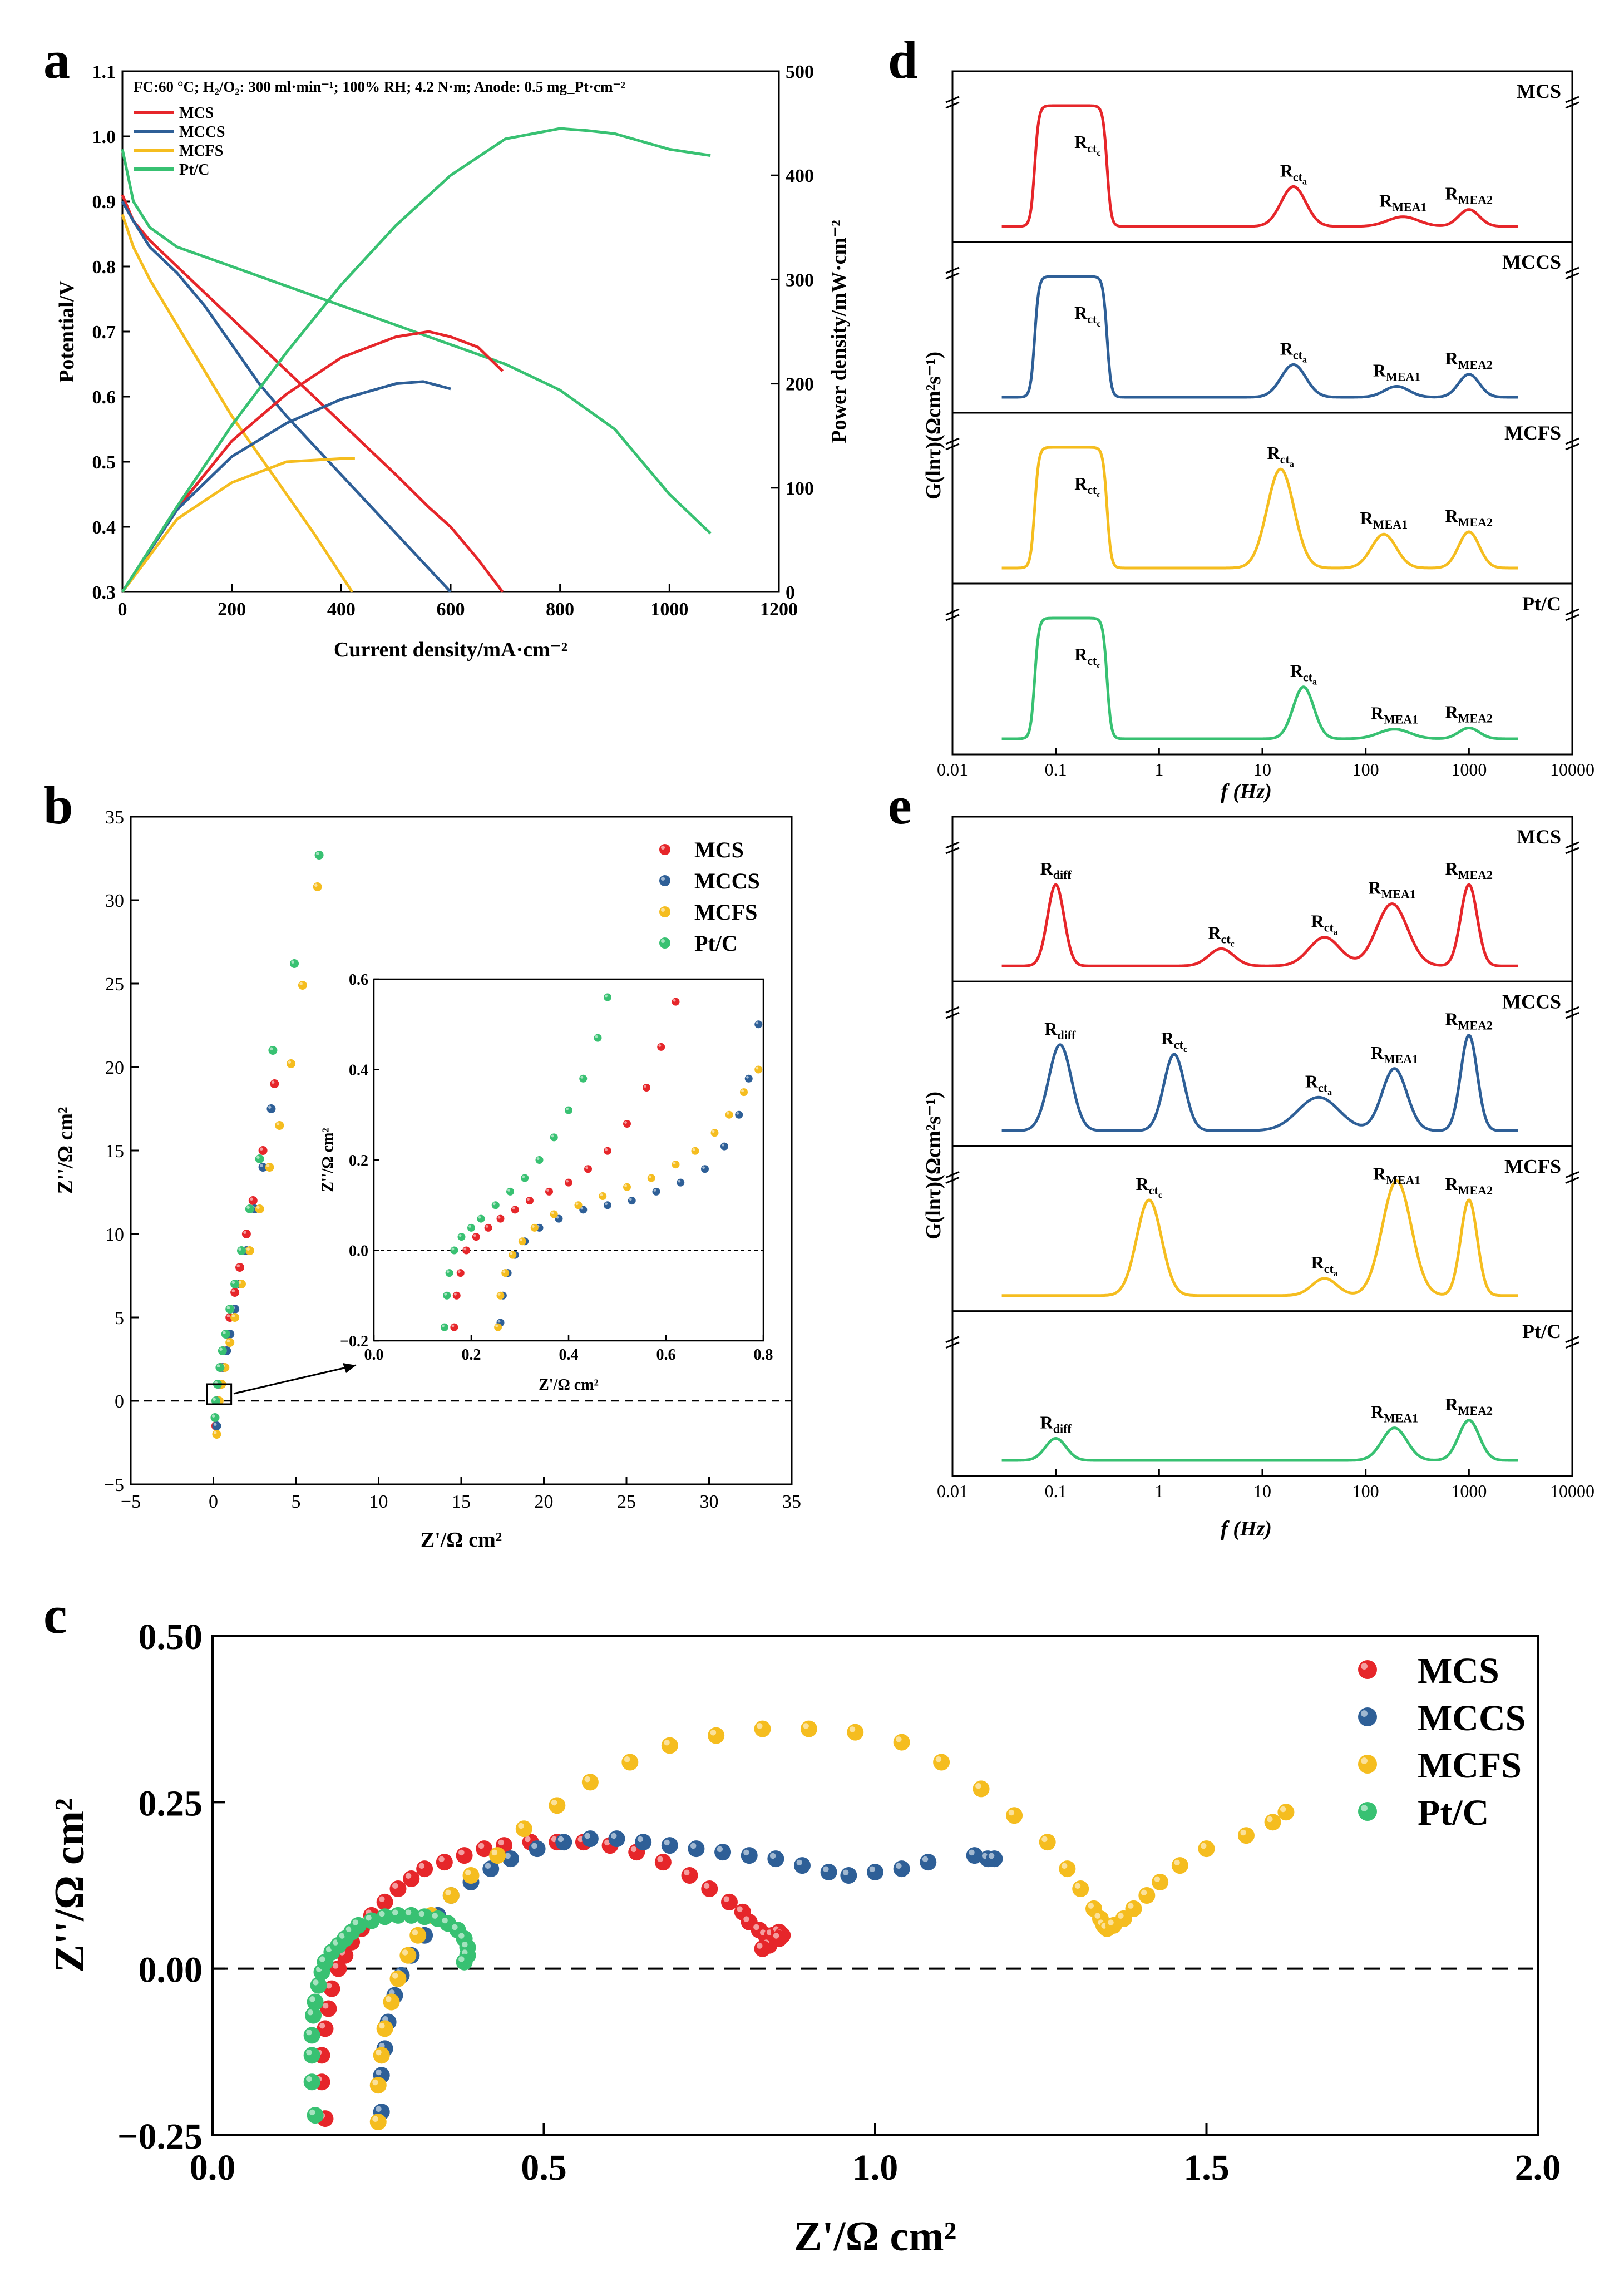 The image size is (1624, 2296). What do you see at coordinates (194, 170) in the screenshot?
I see `chart-a-legend-label-pt-c: Pt/C` at bounding box center [194, 170].